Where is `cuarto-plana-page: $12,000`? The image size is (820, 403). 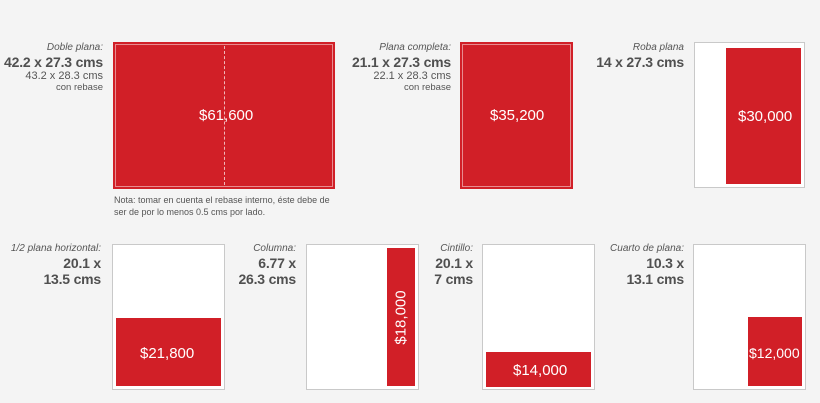 cuarto-plana-page: $12,000 is located at coordinates (749, 317).